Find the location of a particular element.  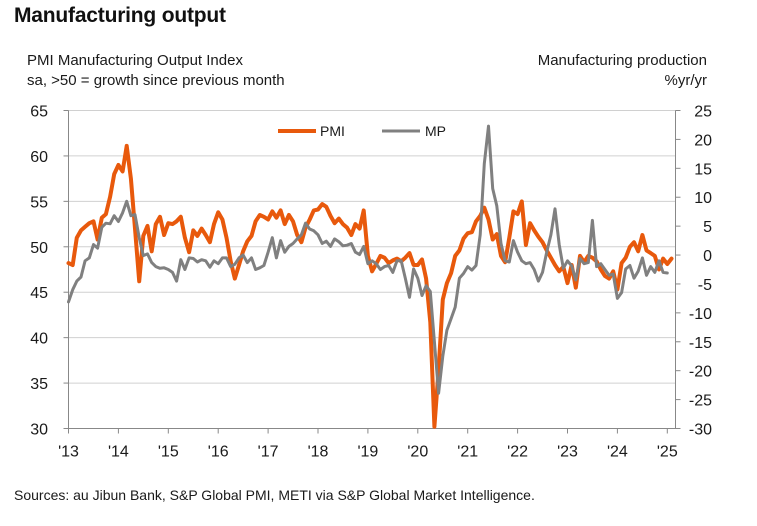

legend: PMI MP is located at coordinates (362, 131).